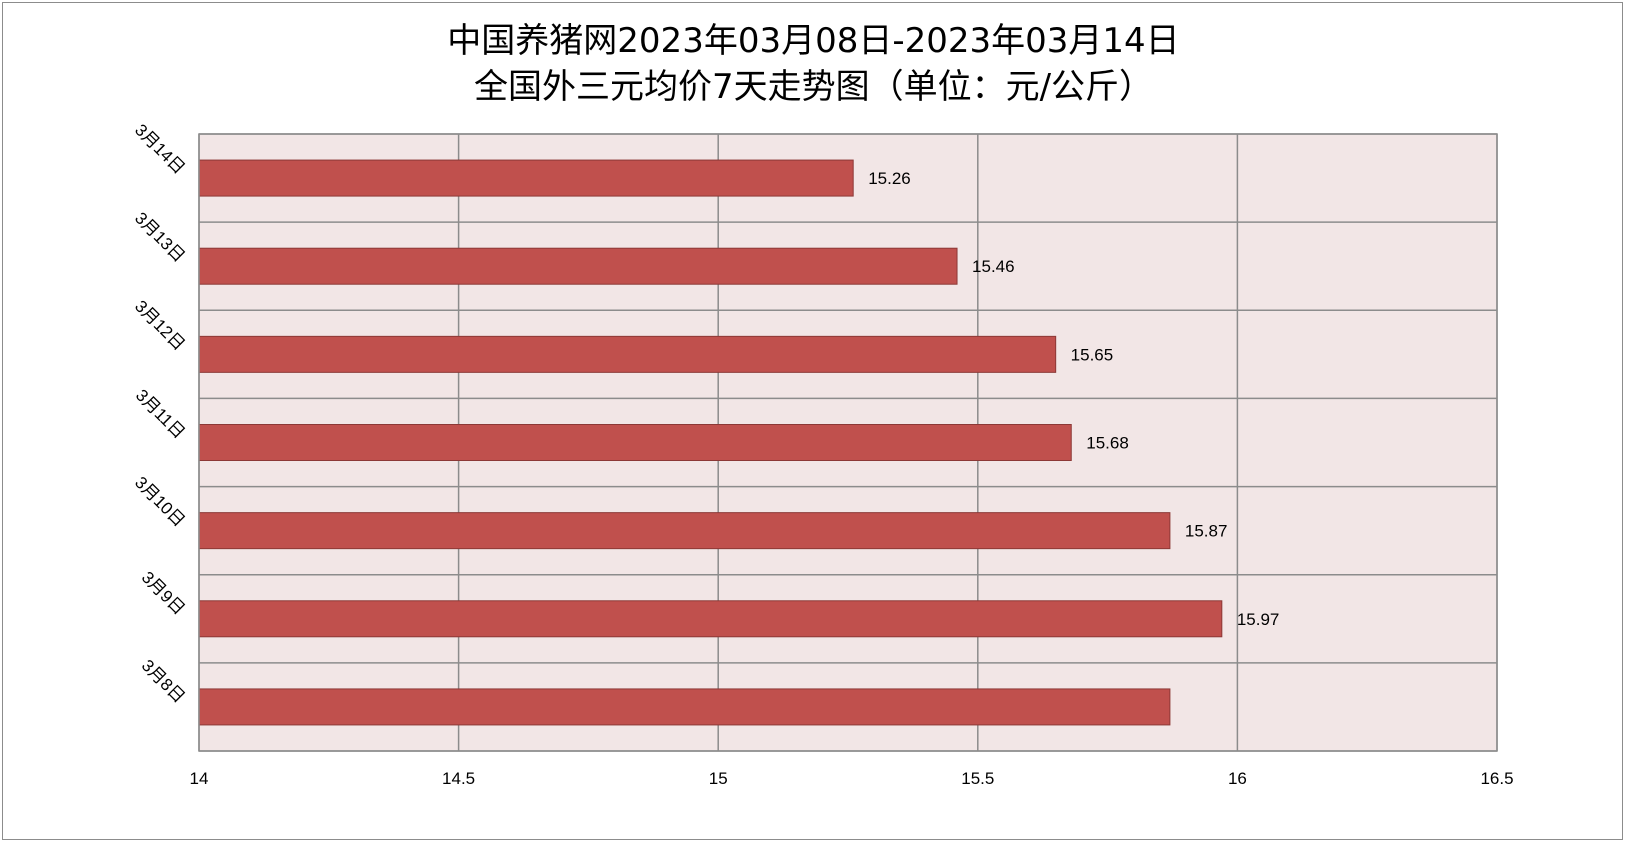 This screenshot has width=1627, height=844. What do you see at coordinates (718, 778) in the screenshot?
I see `x-tick-label: 15` at bounding box center [718, 778].